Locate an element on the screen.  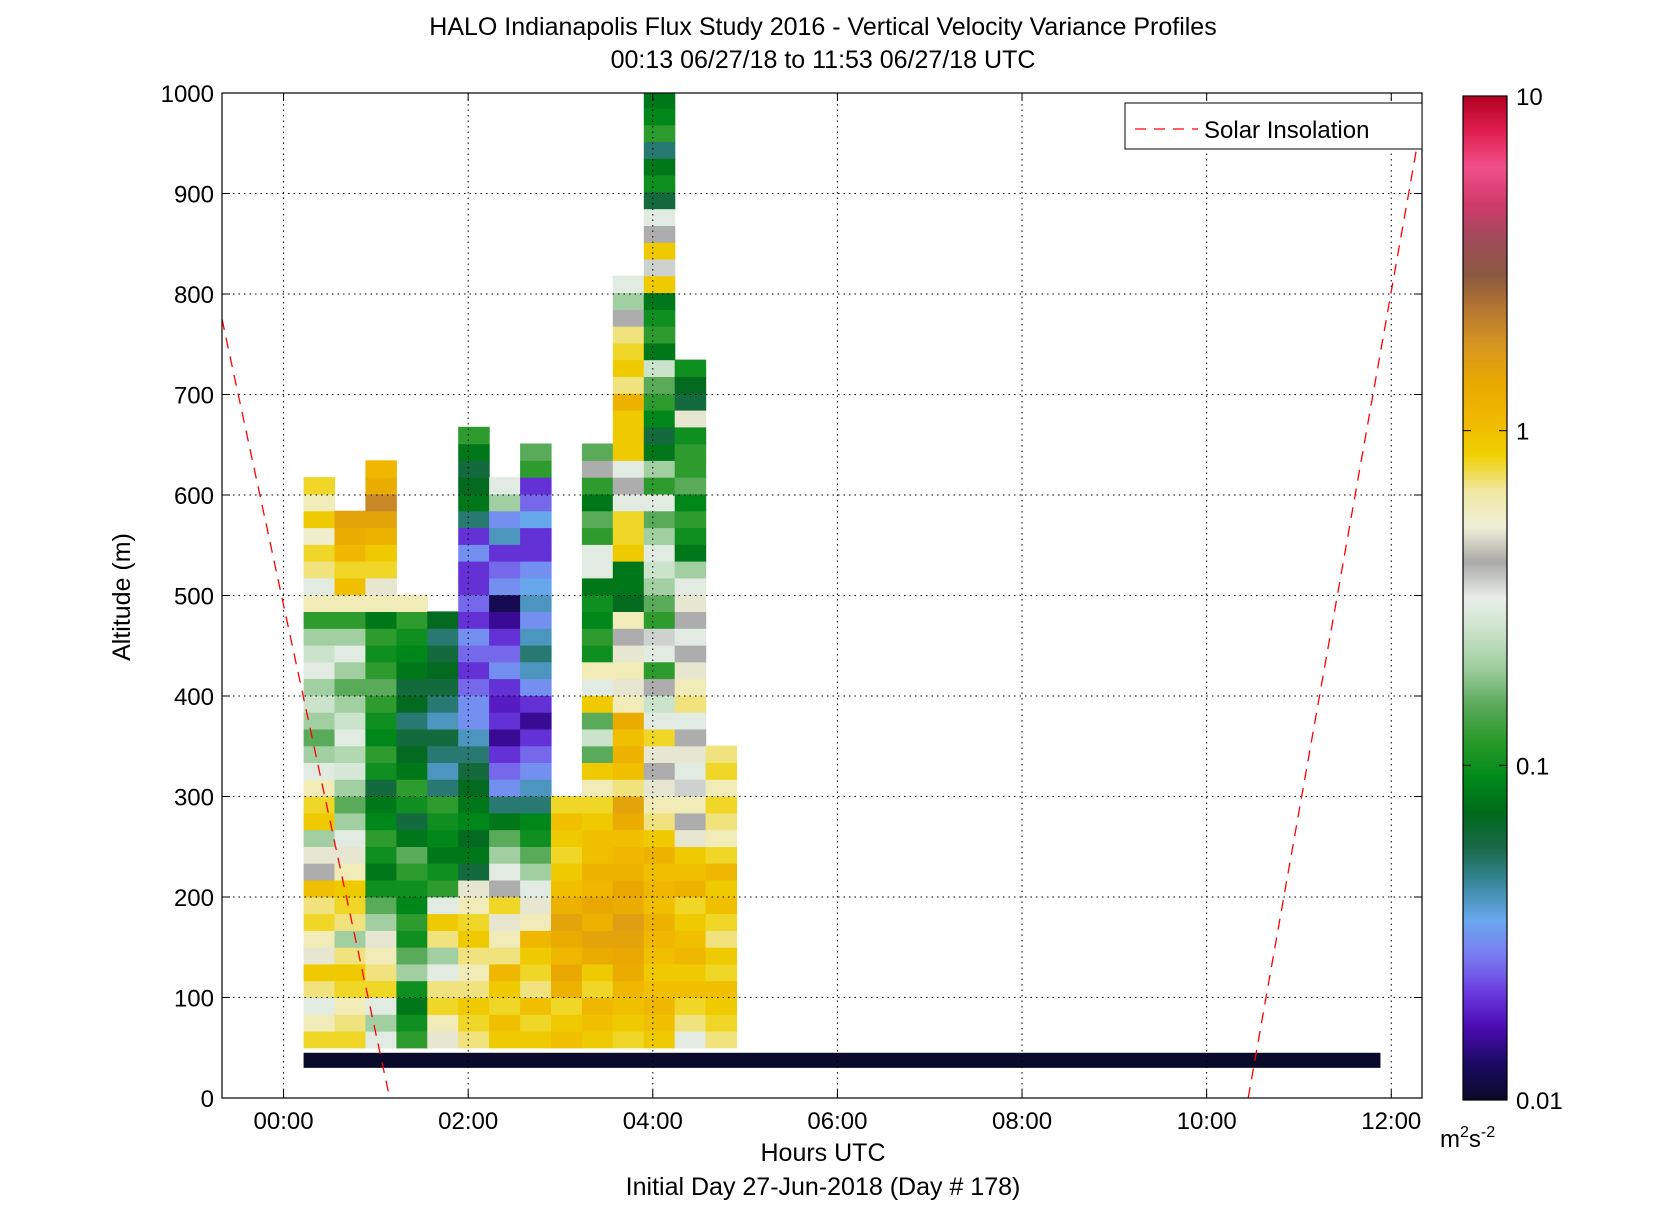
y-axis-label: Altitude (m) is located at coordinates (122, 597).